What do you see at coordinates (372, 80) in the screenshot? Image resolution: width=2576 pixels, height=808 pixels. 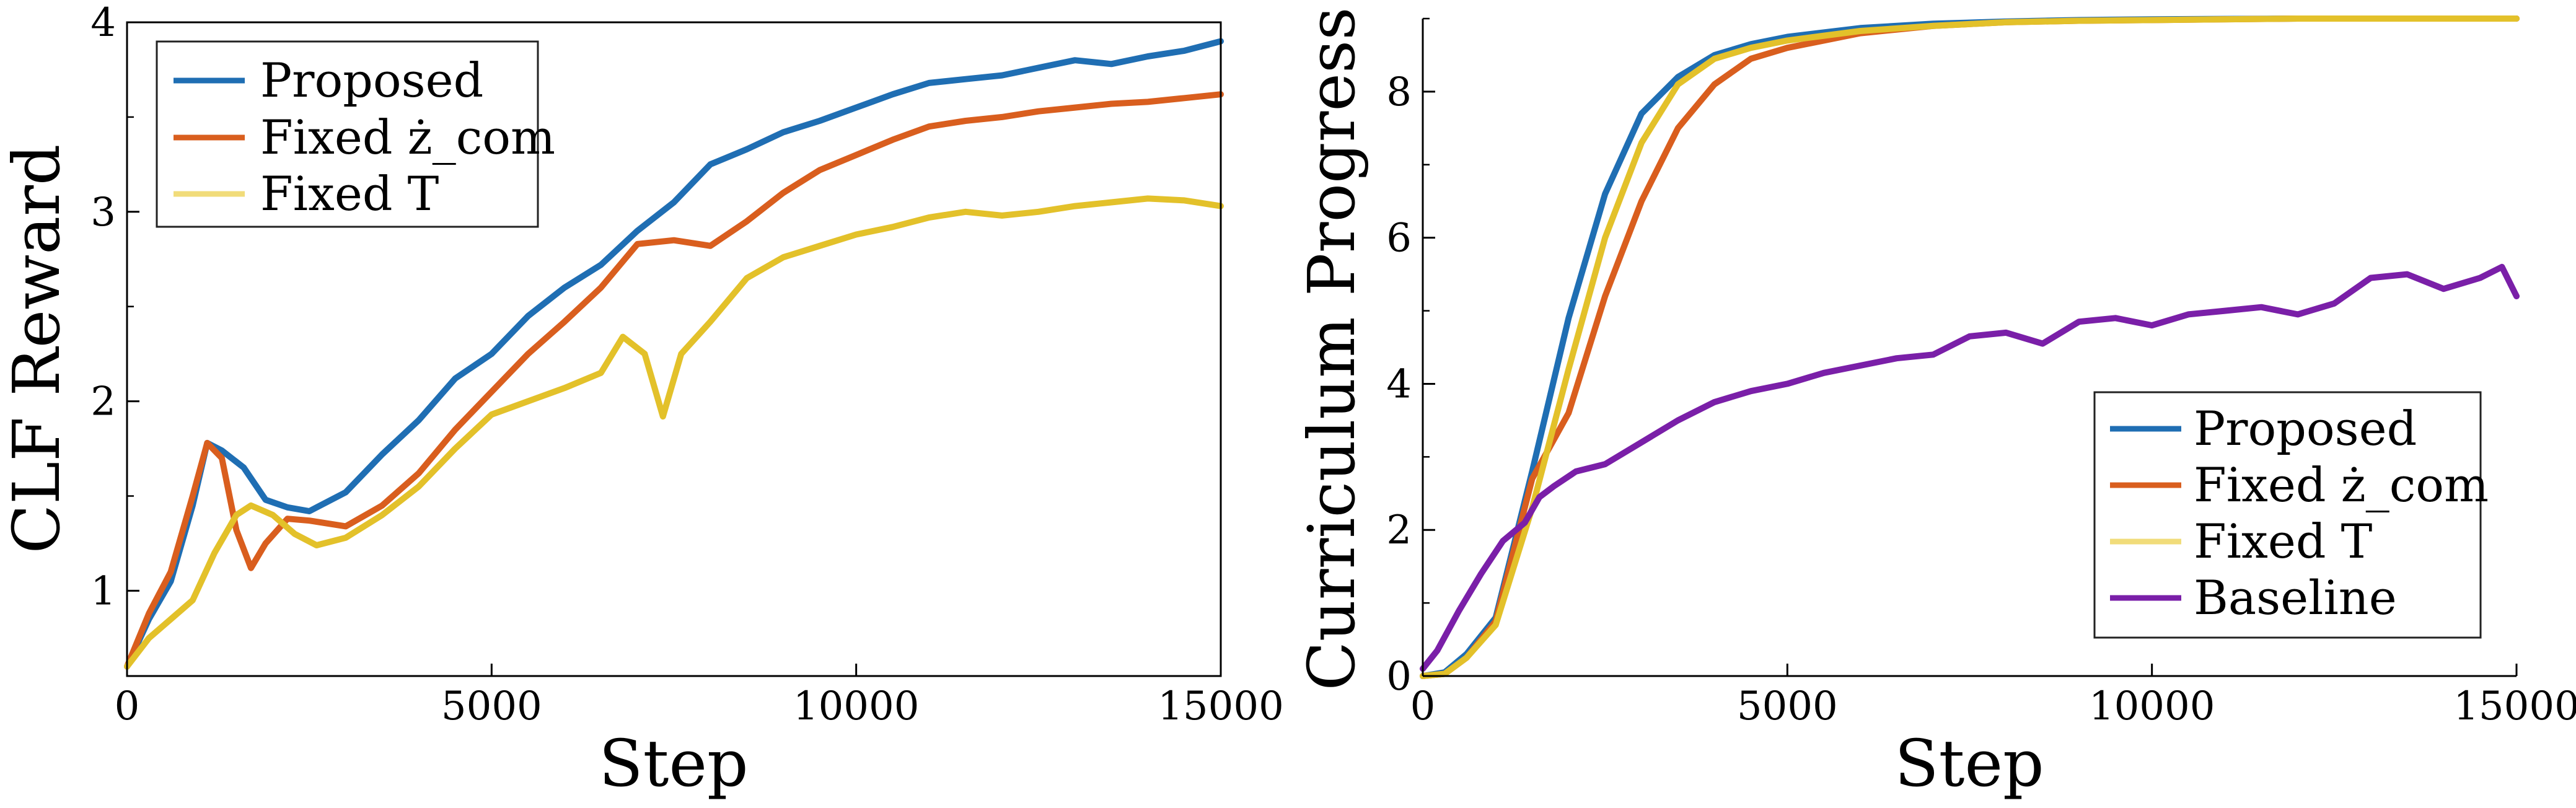 I see `legend-label-proposed: Proposed` at bounding box center [372, 80].